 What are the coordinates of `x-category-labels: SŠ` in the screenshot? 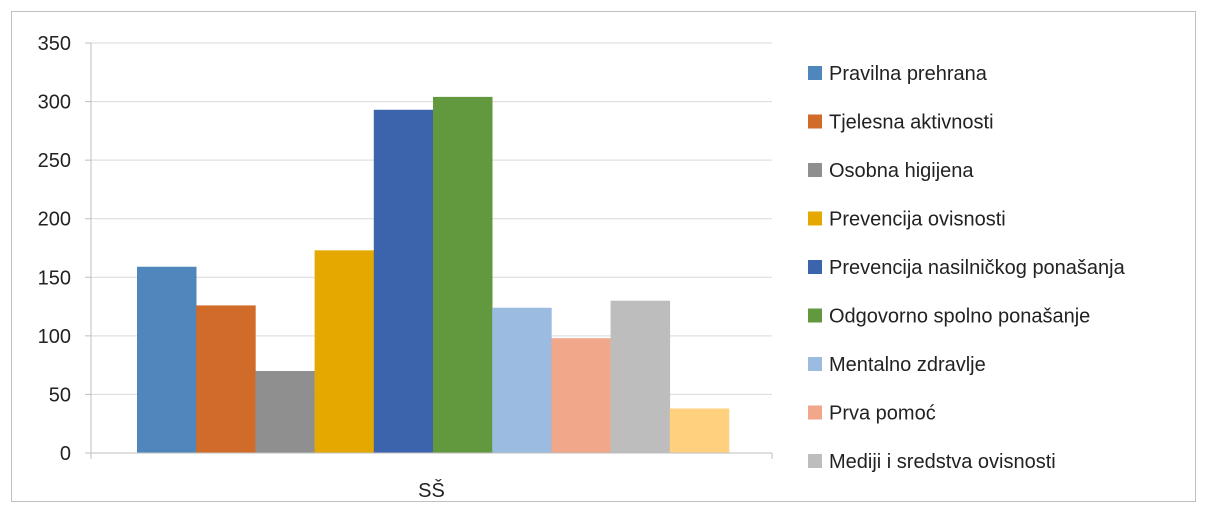 It's located at (431, 490).